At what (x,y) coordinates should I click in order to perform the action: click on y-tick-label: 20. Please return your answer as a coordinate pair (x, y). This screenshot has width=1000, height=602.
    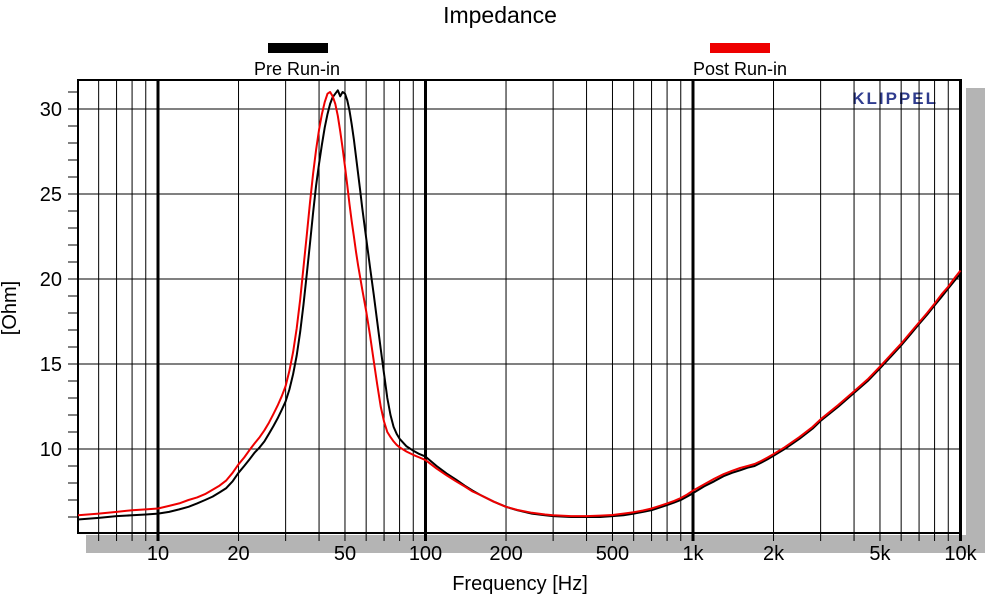
    Looking at the image, I should click on (51, 280).